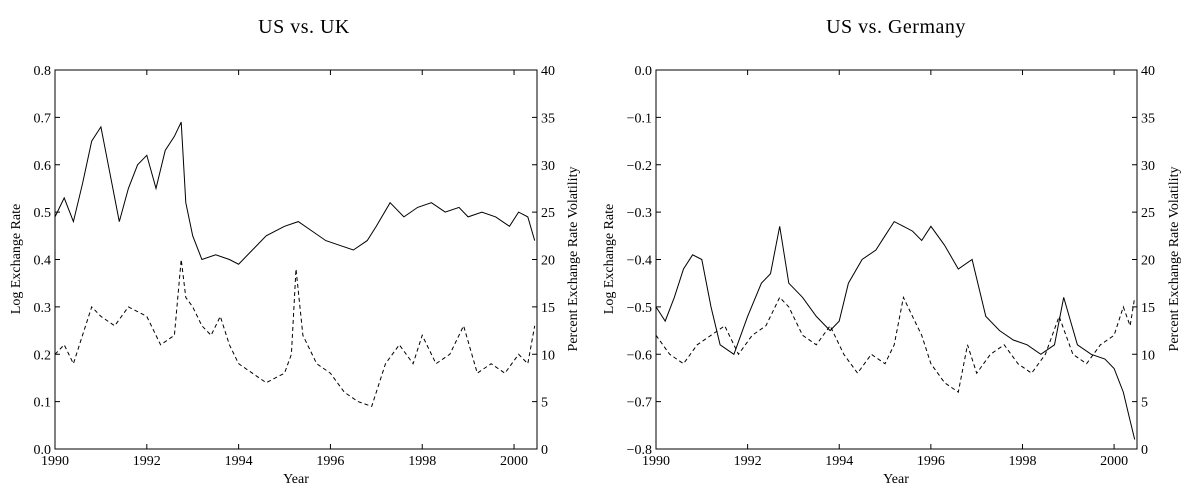 The height and width of the screenshot is (485, 1185). Describe the element at coordinates (1148, 71) in the screenshot. I see `chart-germany-y2tick-label: 40` at that location.